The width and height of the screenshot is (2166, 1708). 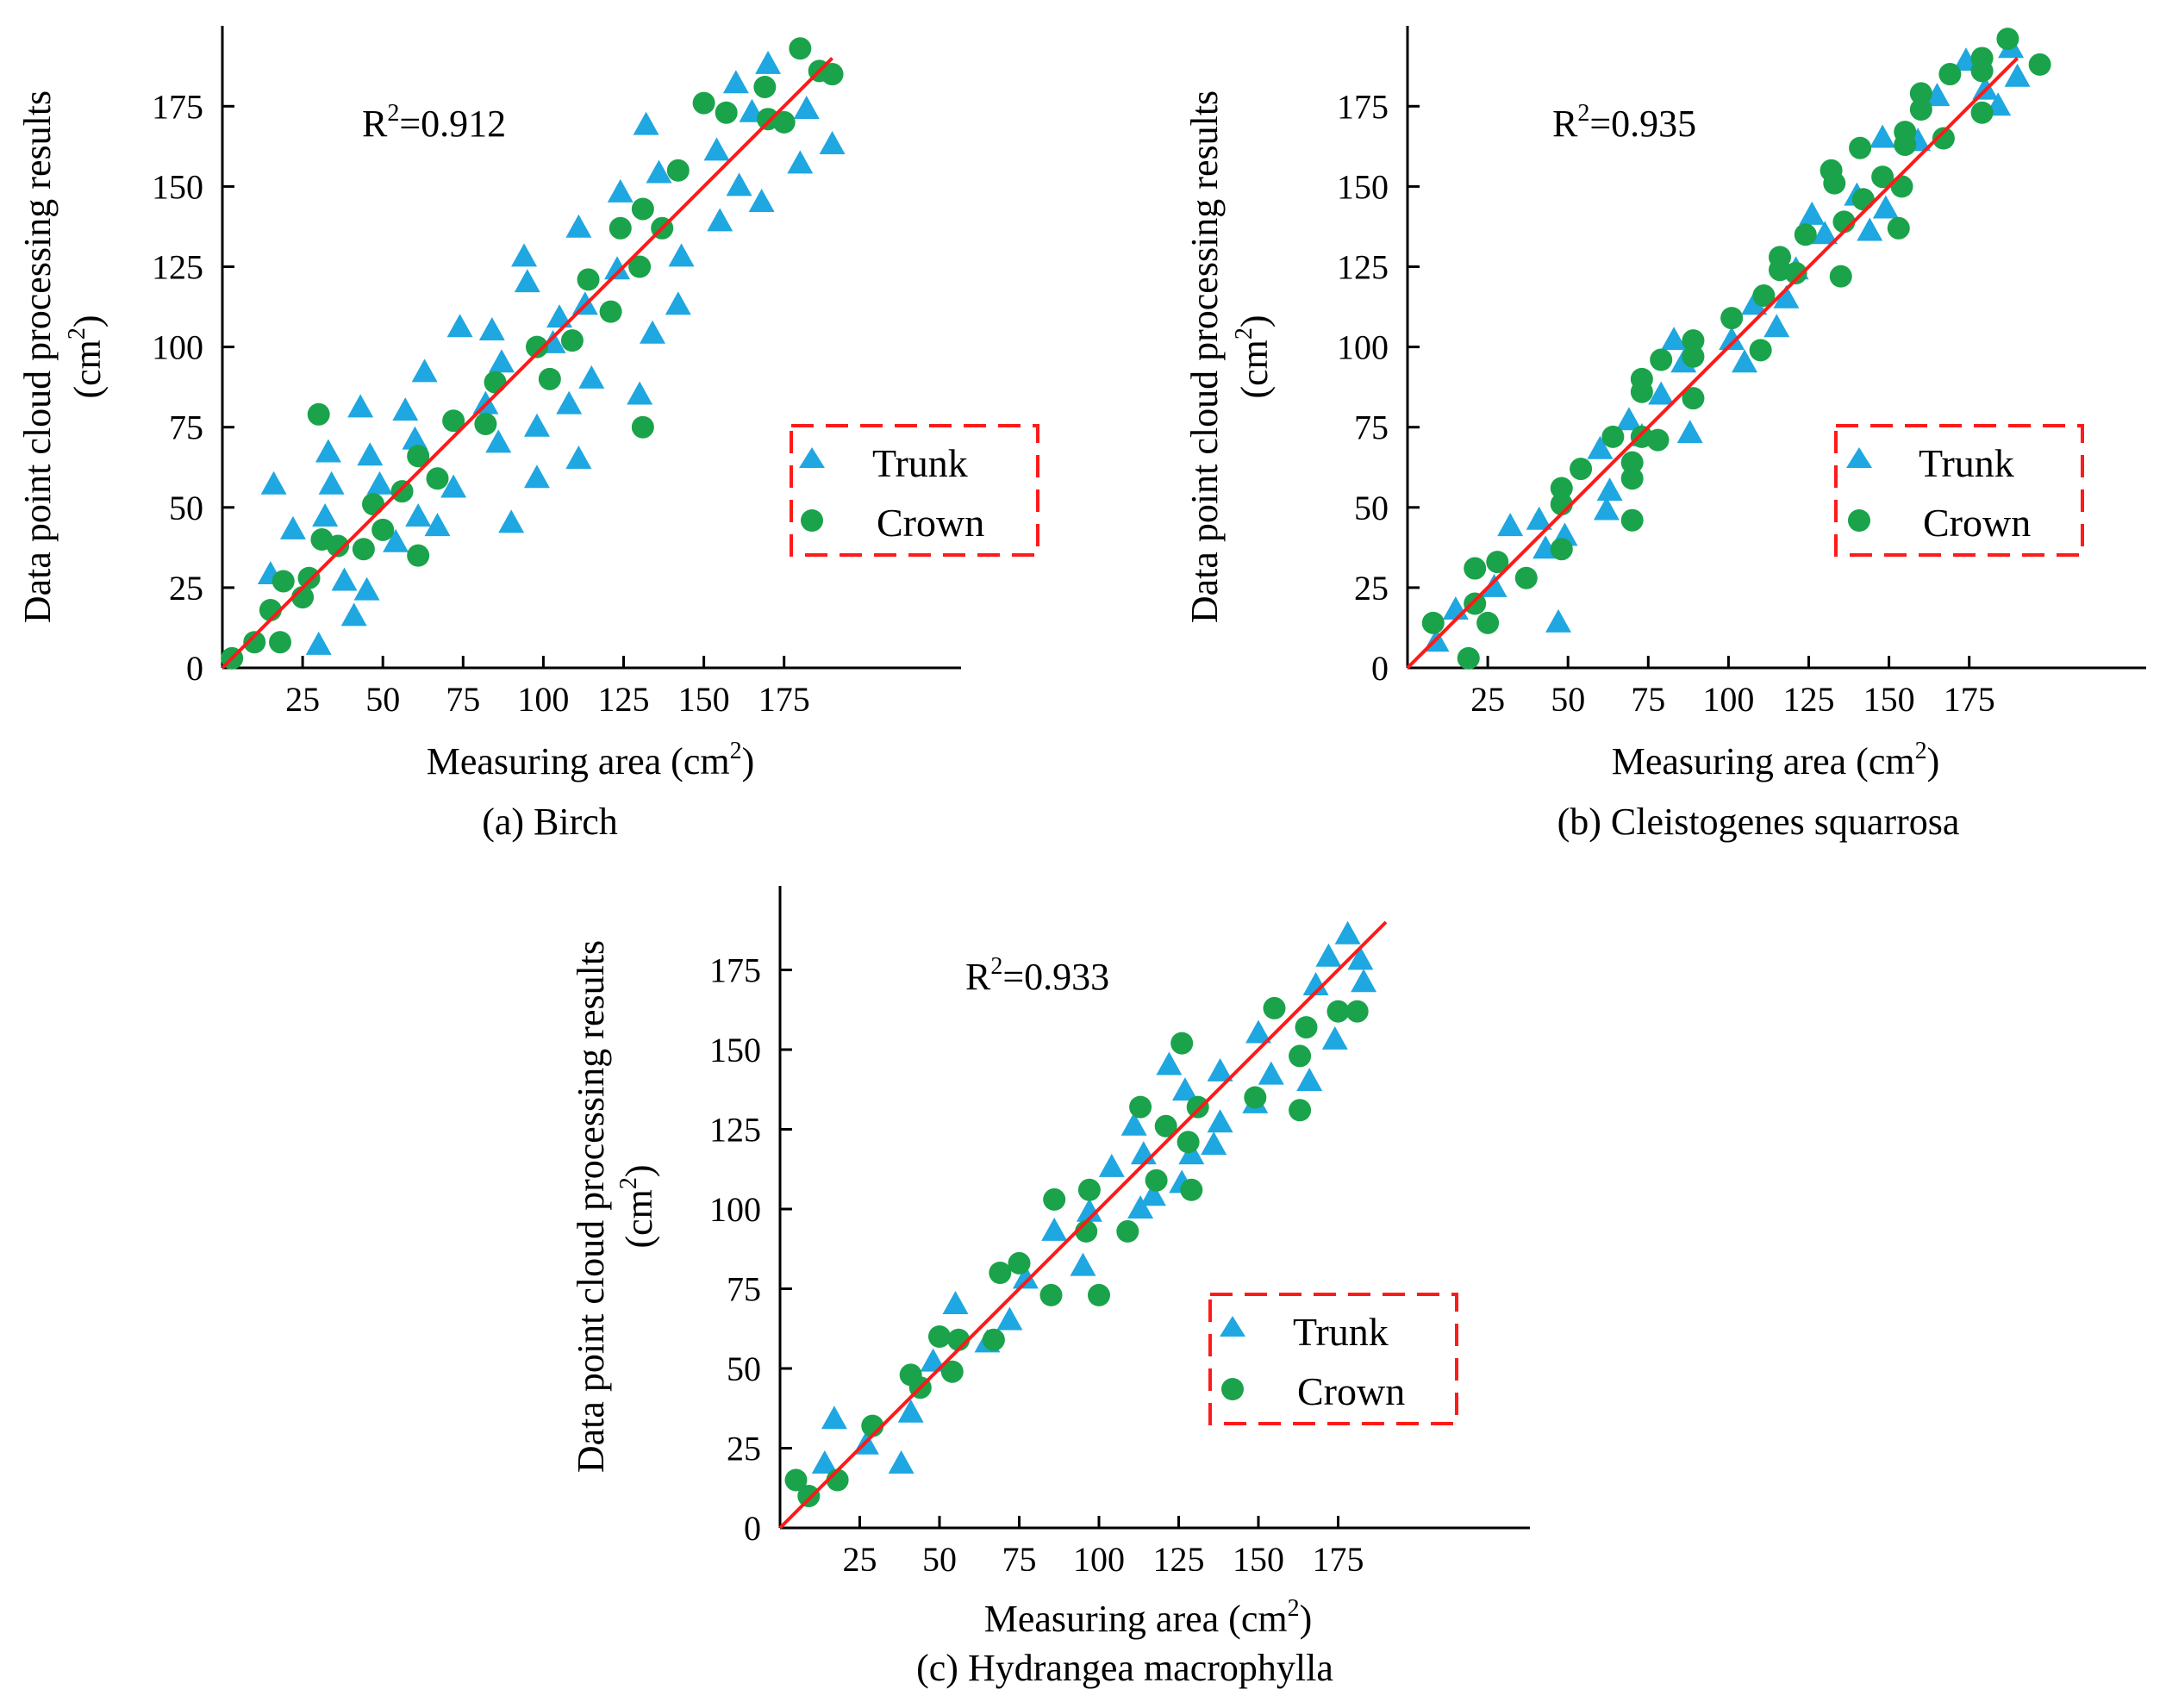 What do you see at coordinates (1232, 1326) in the screenshot?
I see `legend-trunk-marker` at bounding box center [1232, 1326].